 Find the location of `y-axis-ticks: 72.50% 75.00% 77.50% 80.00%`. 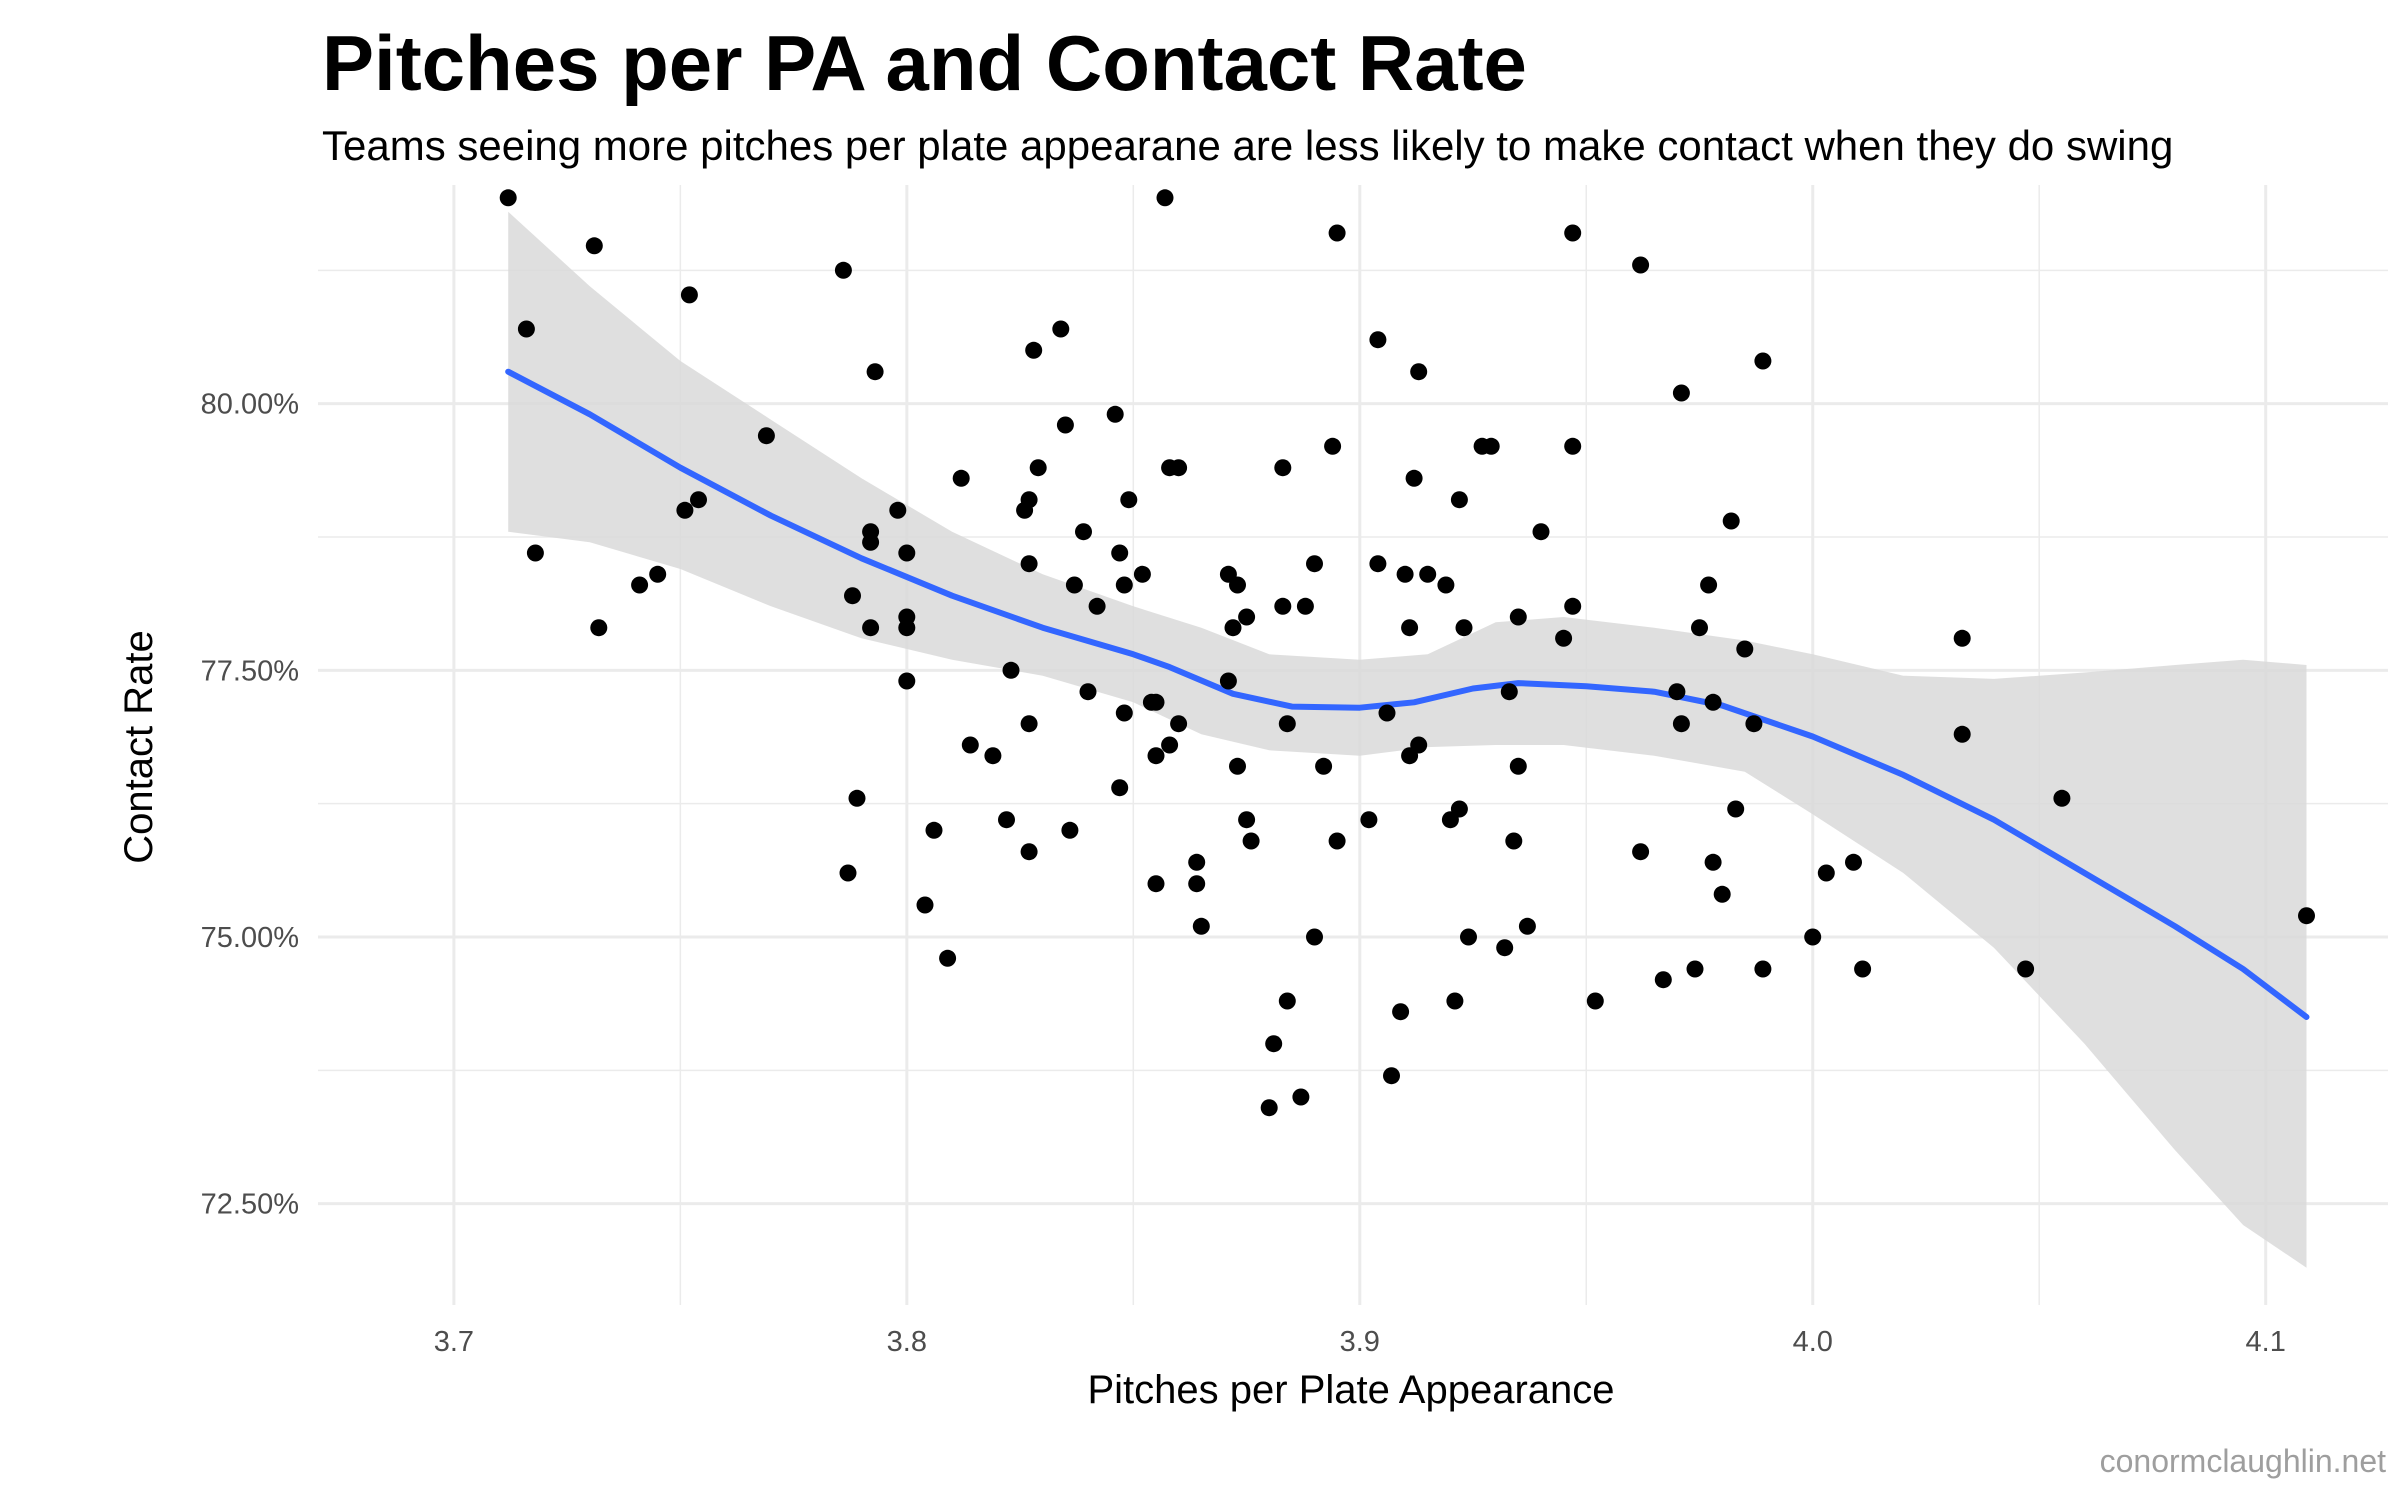

y-axis-ticks: 72.50% 75.00% 77.50% 80.00% is located at coordinates (250, 805).